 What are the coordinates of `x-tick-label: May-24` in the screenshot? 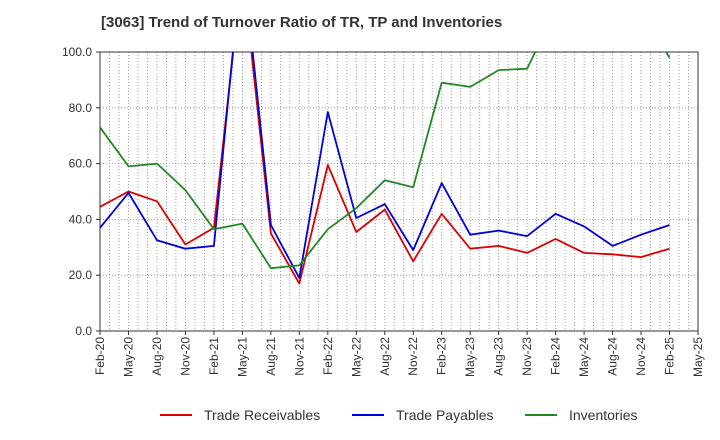 It's located at (584, 357).